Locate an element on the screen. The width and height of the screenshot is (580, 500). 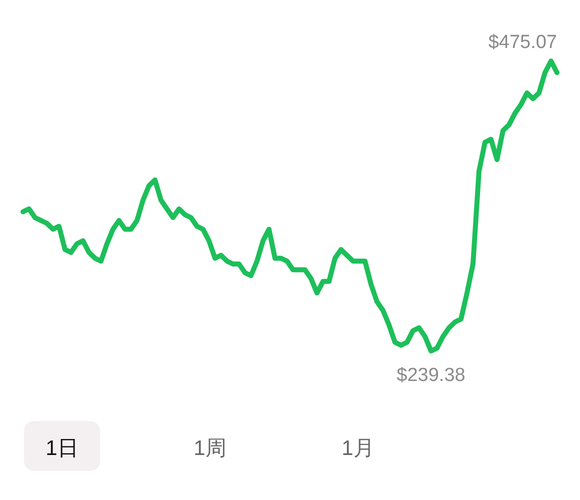
text: 1月 is located at coordinates (358, 448).